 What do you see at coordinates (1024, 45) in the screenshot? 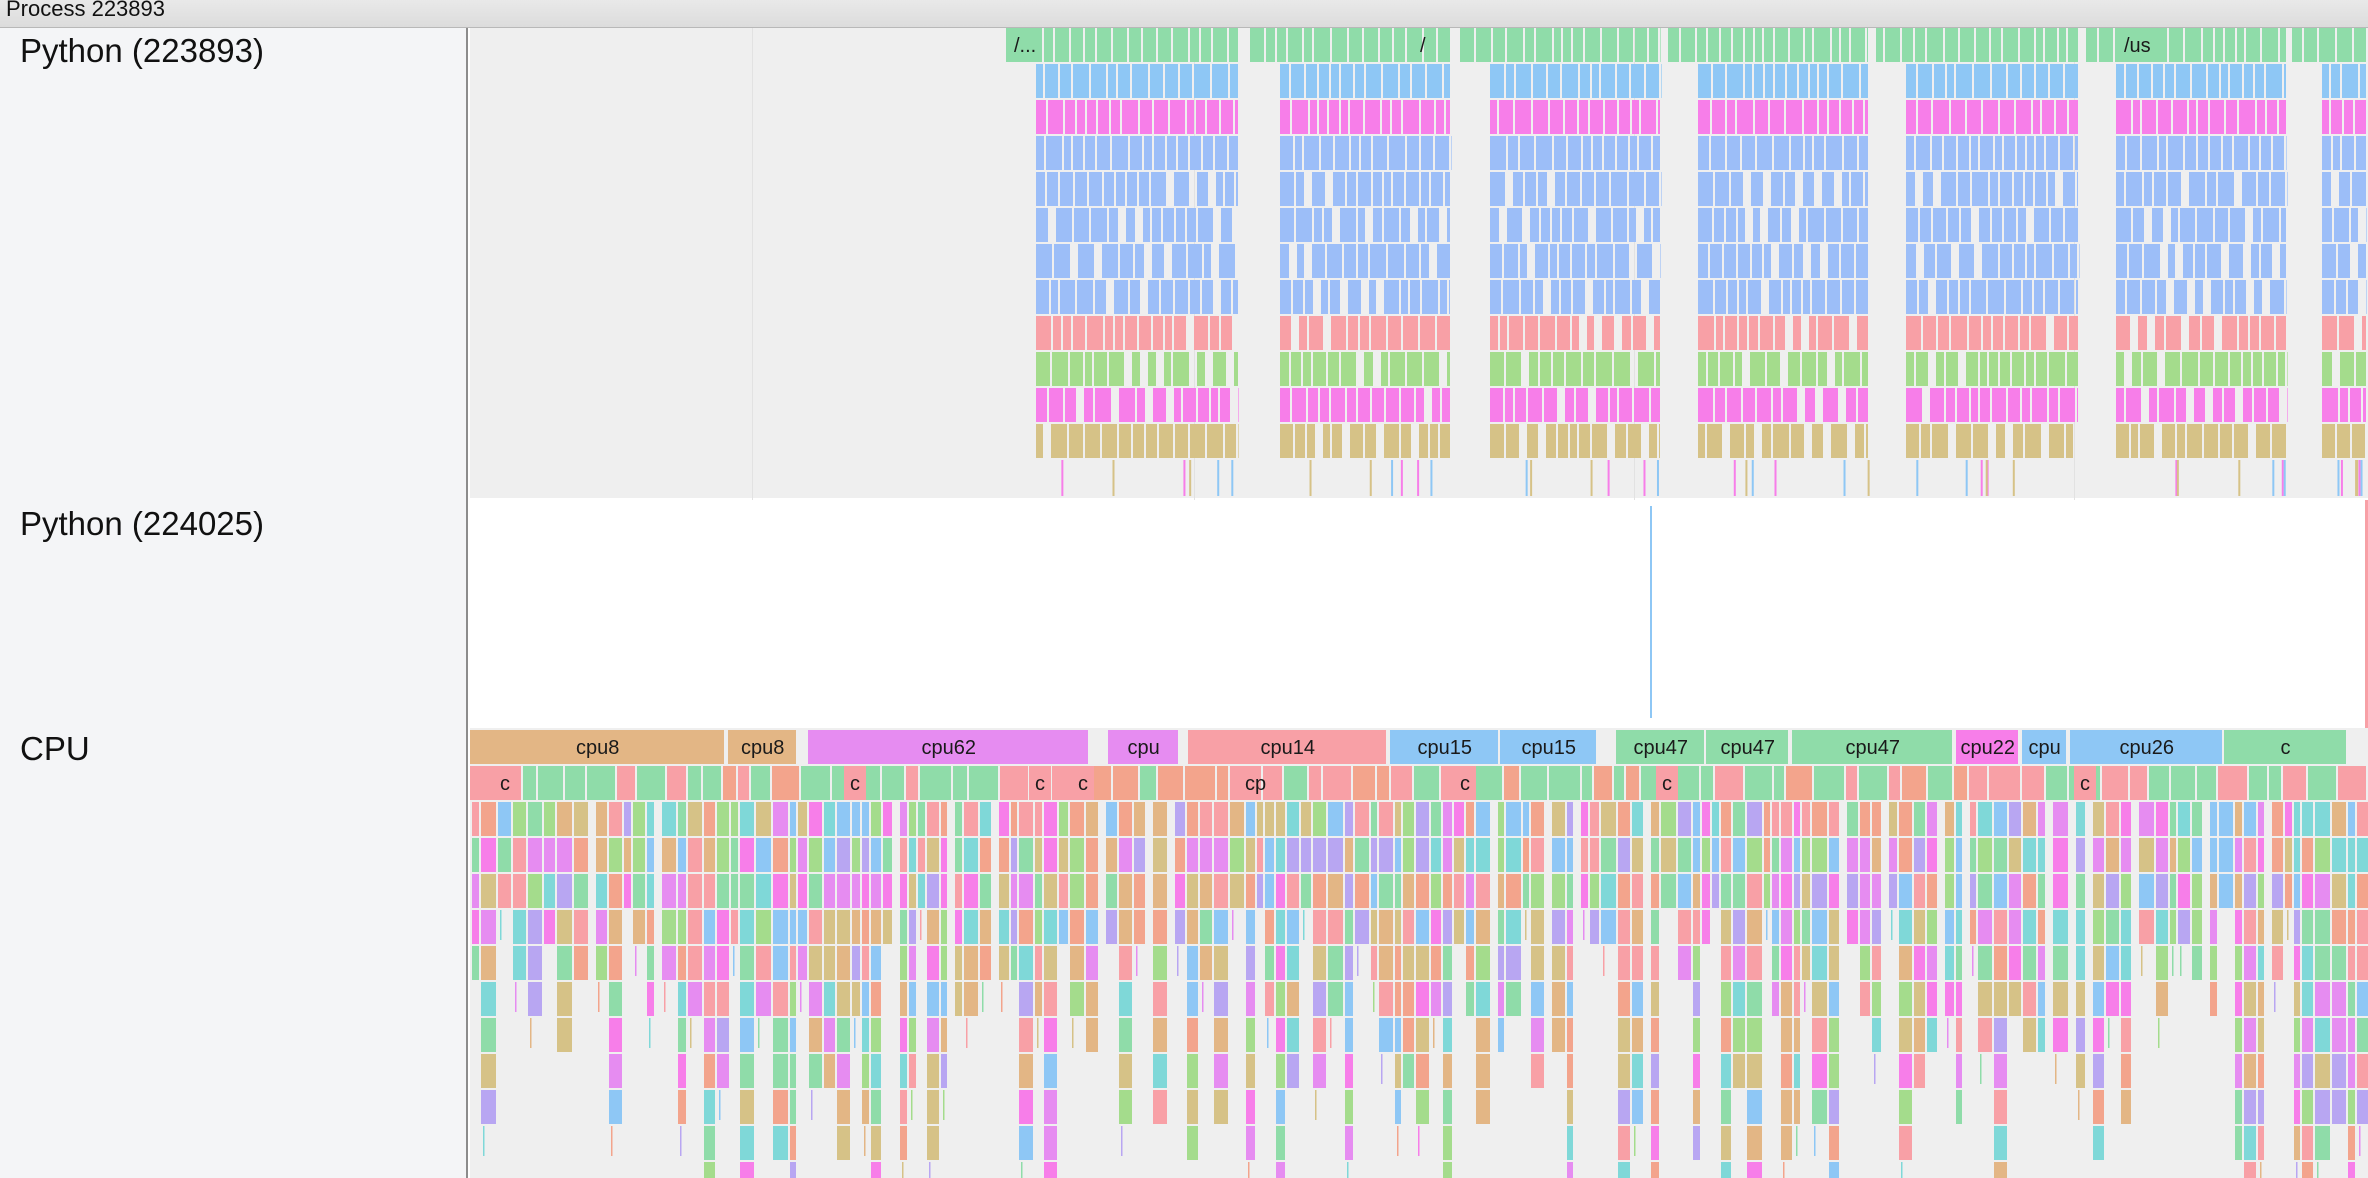
I see `flame-frame-highlight` at bounding box center [1024, 45].